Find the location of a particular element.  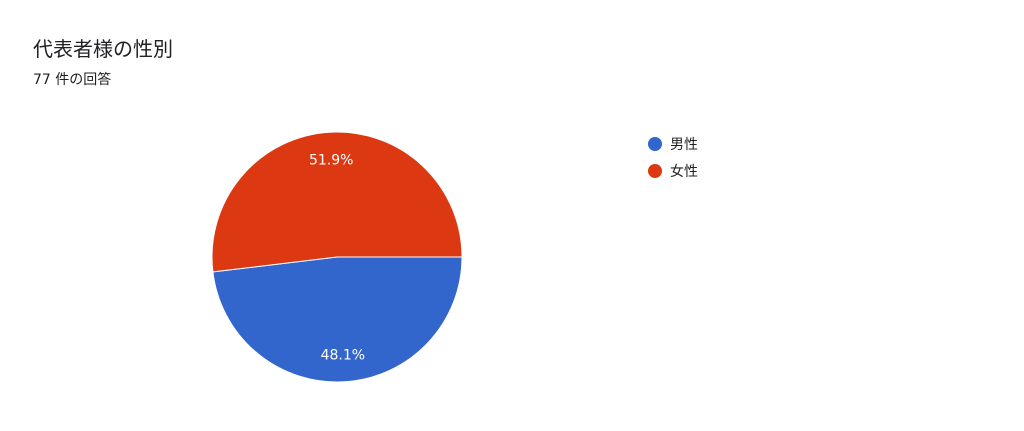

legend-item-female: 女性 is located at coordinates (673, 170).